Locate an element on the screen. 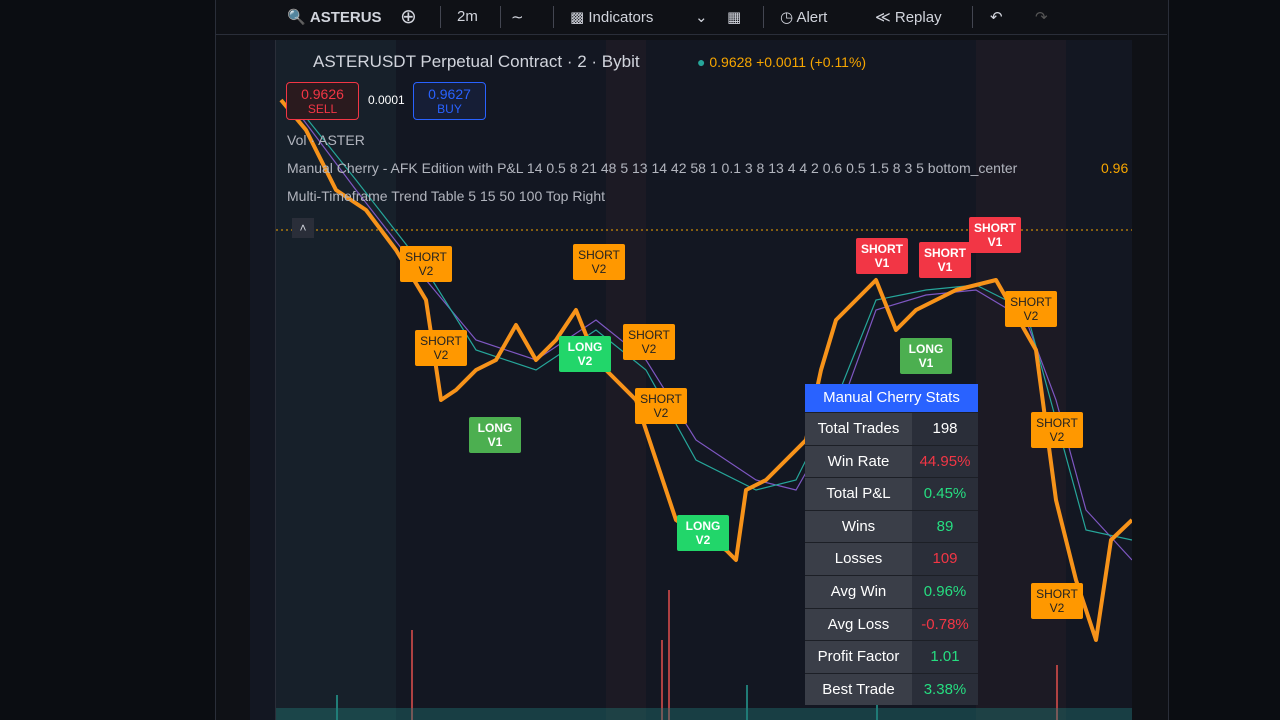 This screenshot has width=1280, height=720. last-price: ● 0.9628 +0.0011 (+0.11%) is located at coordinates (782, 62).